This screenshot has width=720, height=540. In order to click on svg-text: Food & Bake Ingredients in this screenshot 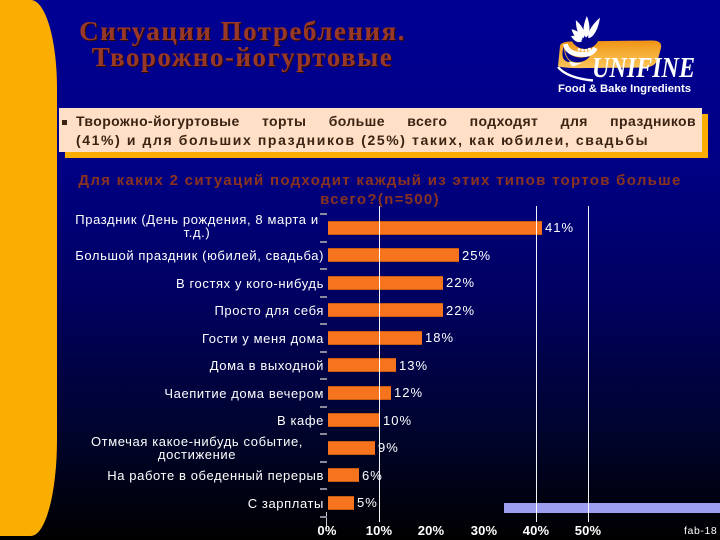, I will do `click(624, 89)`.